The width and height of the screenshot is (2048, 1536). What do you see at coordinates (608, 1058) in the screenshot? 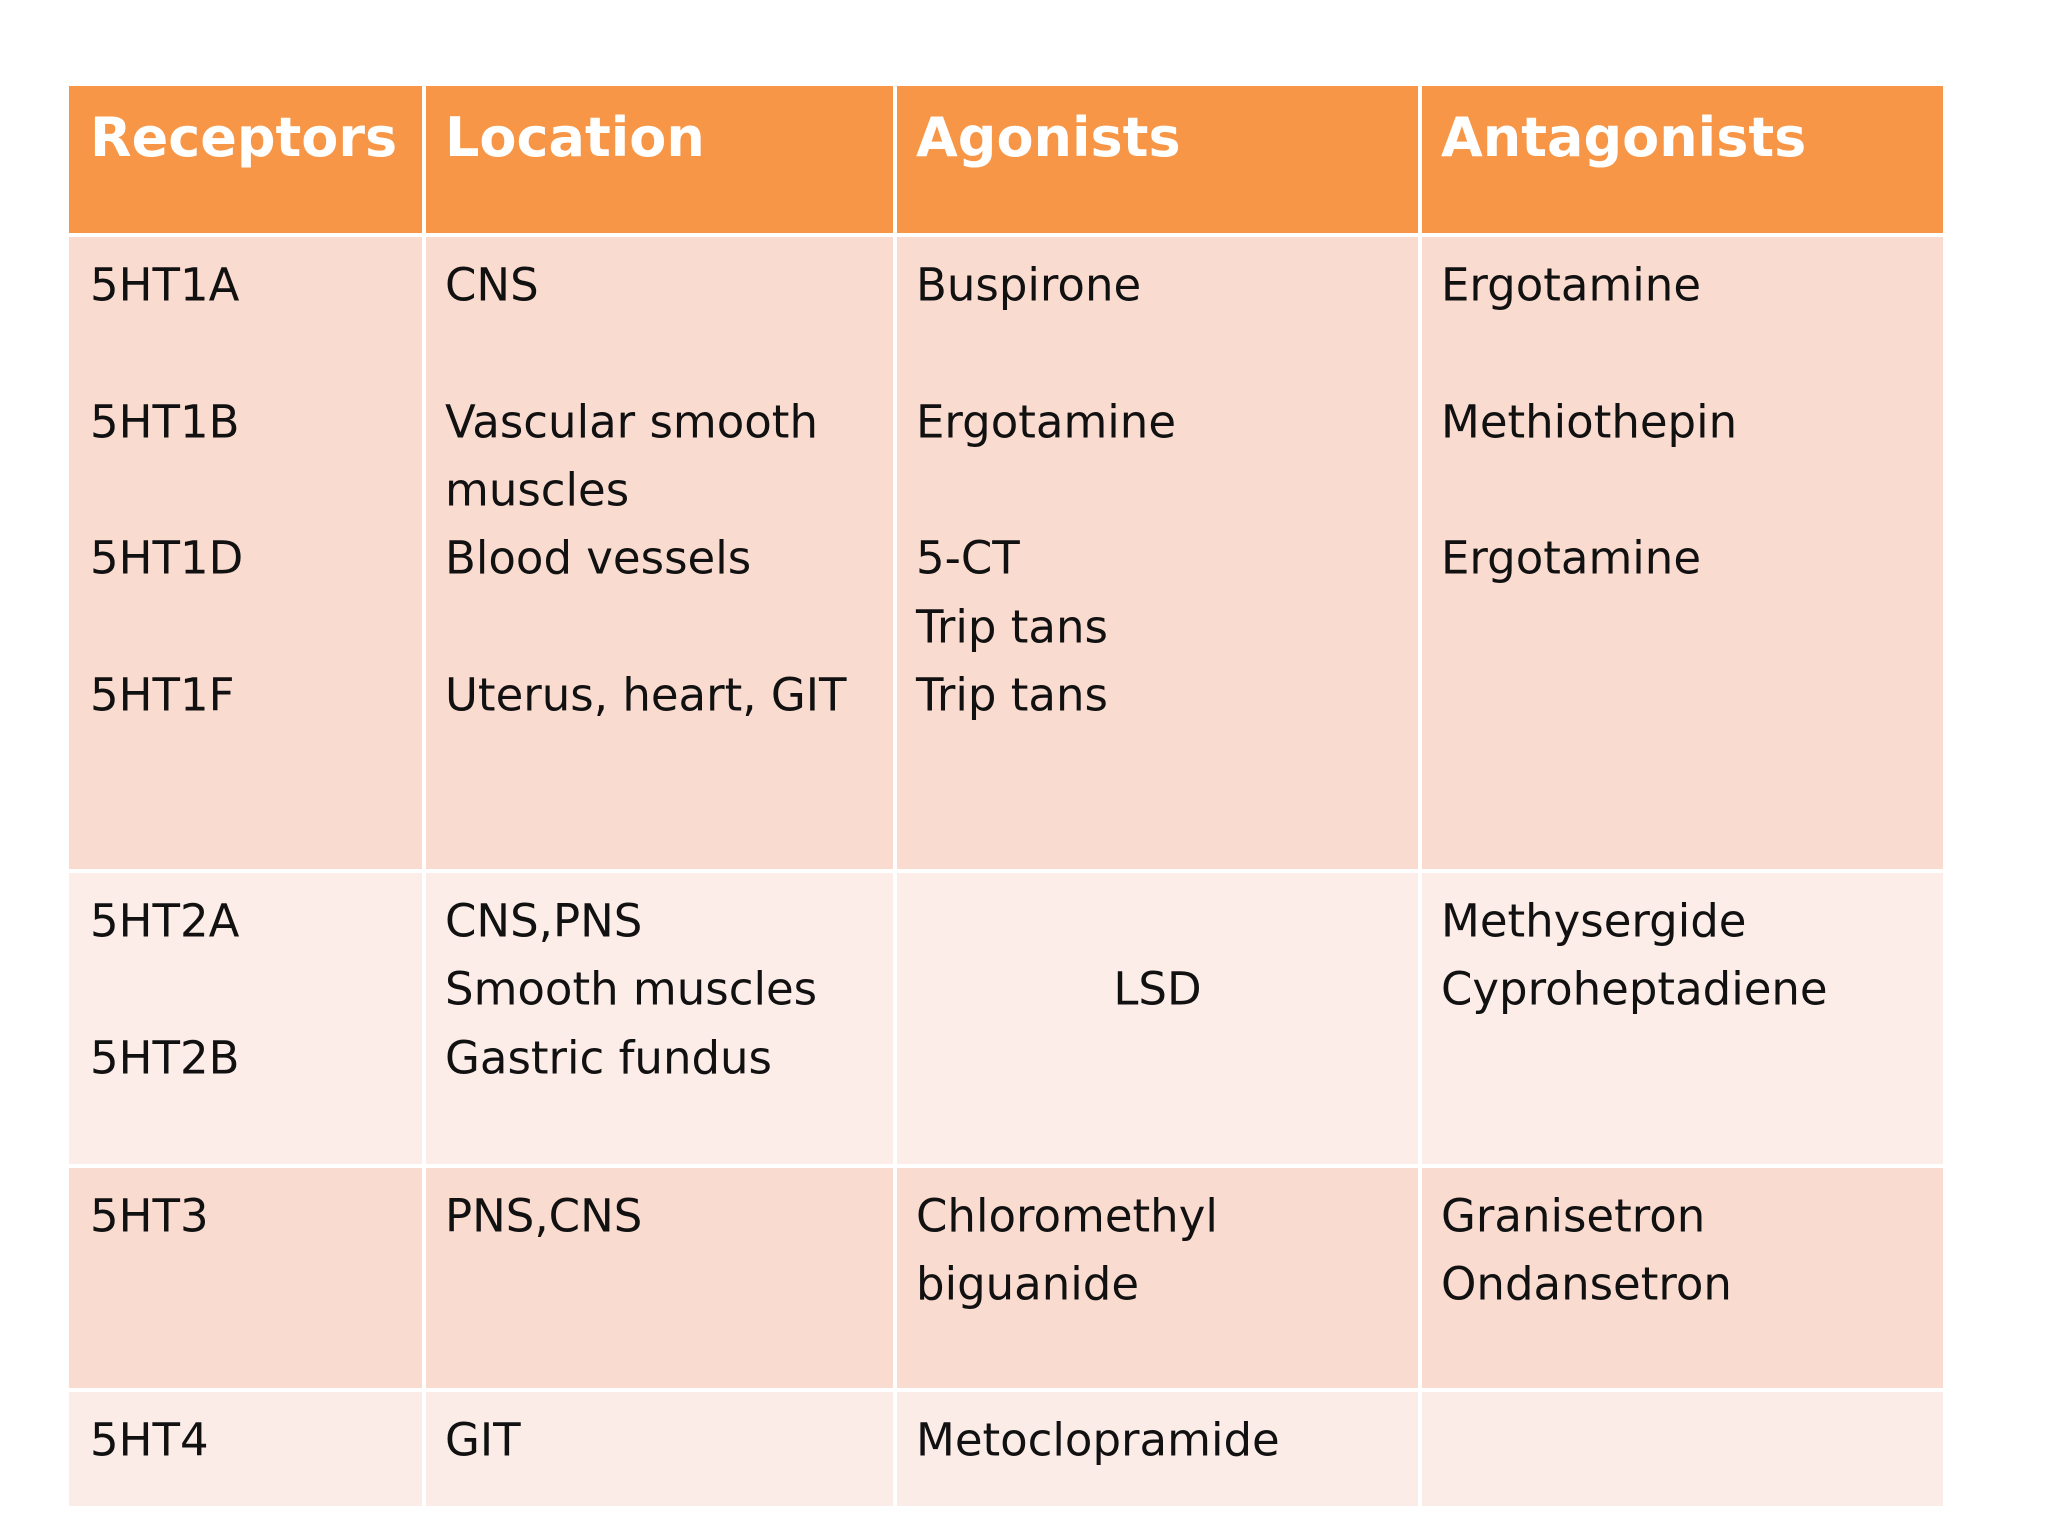
I see `cell-text: Gastric fundus` at bounding box center [608, 1058].